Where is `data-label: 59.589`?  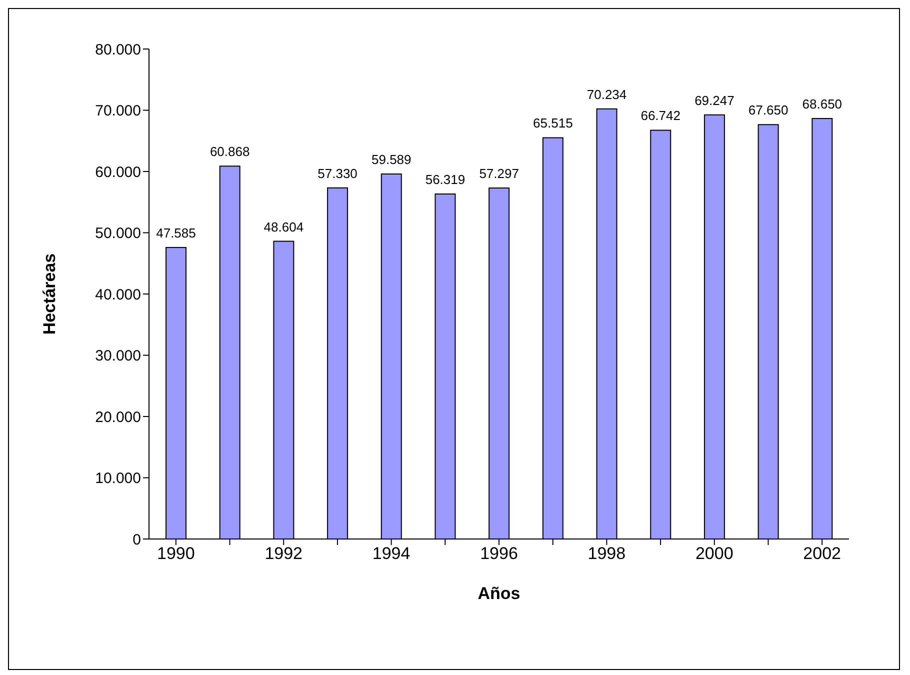 data-label: 59.589 is located at coordinates (392, 160).